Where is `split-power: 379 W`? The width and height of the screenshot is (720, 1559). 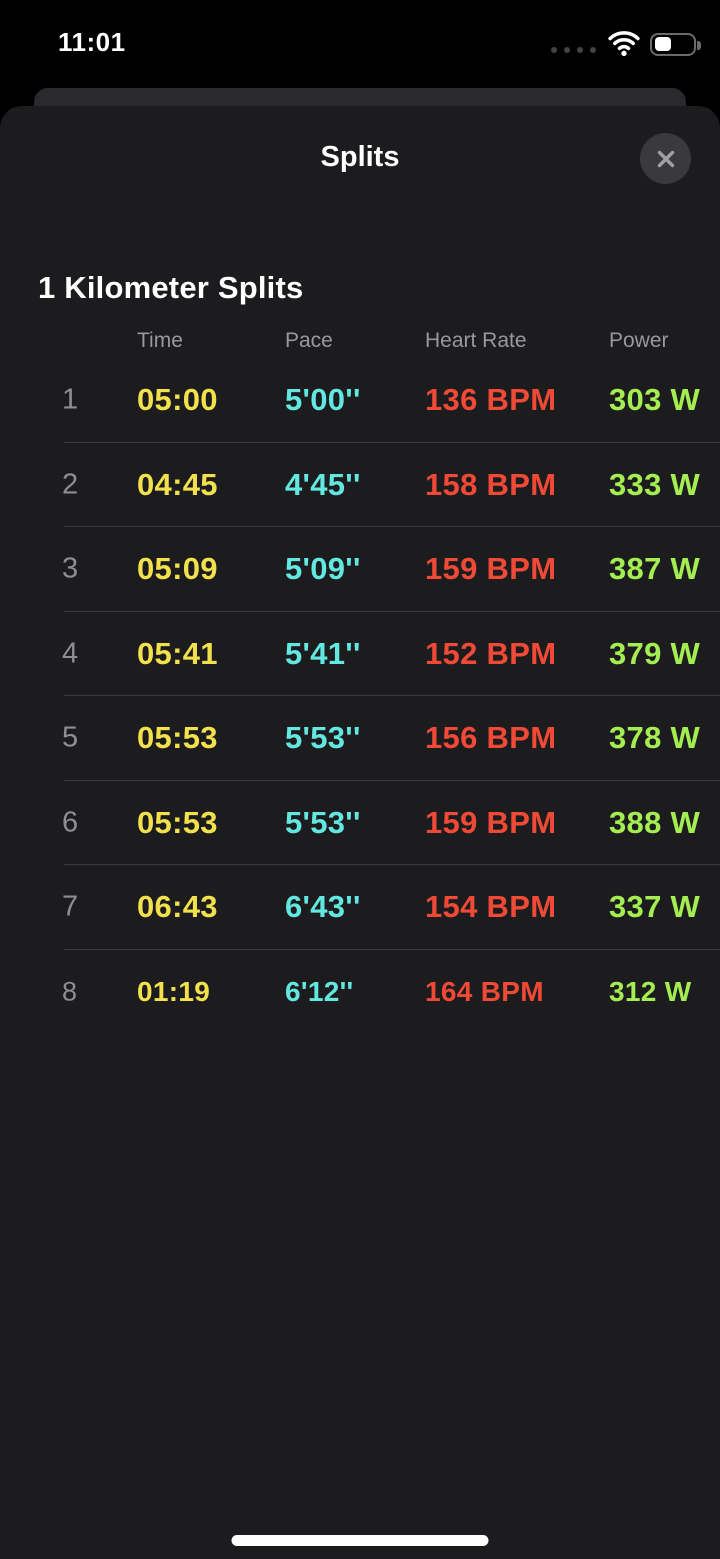 split-power: 379 W is located at coordinates (655, 653).